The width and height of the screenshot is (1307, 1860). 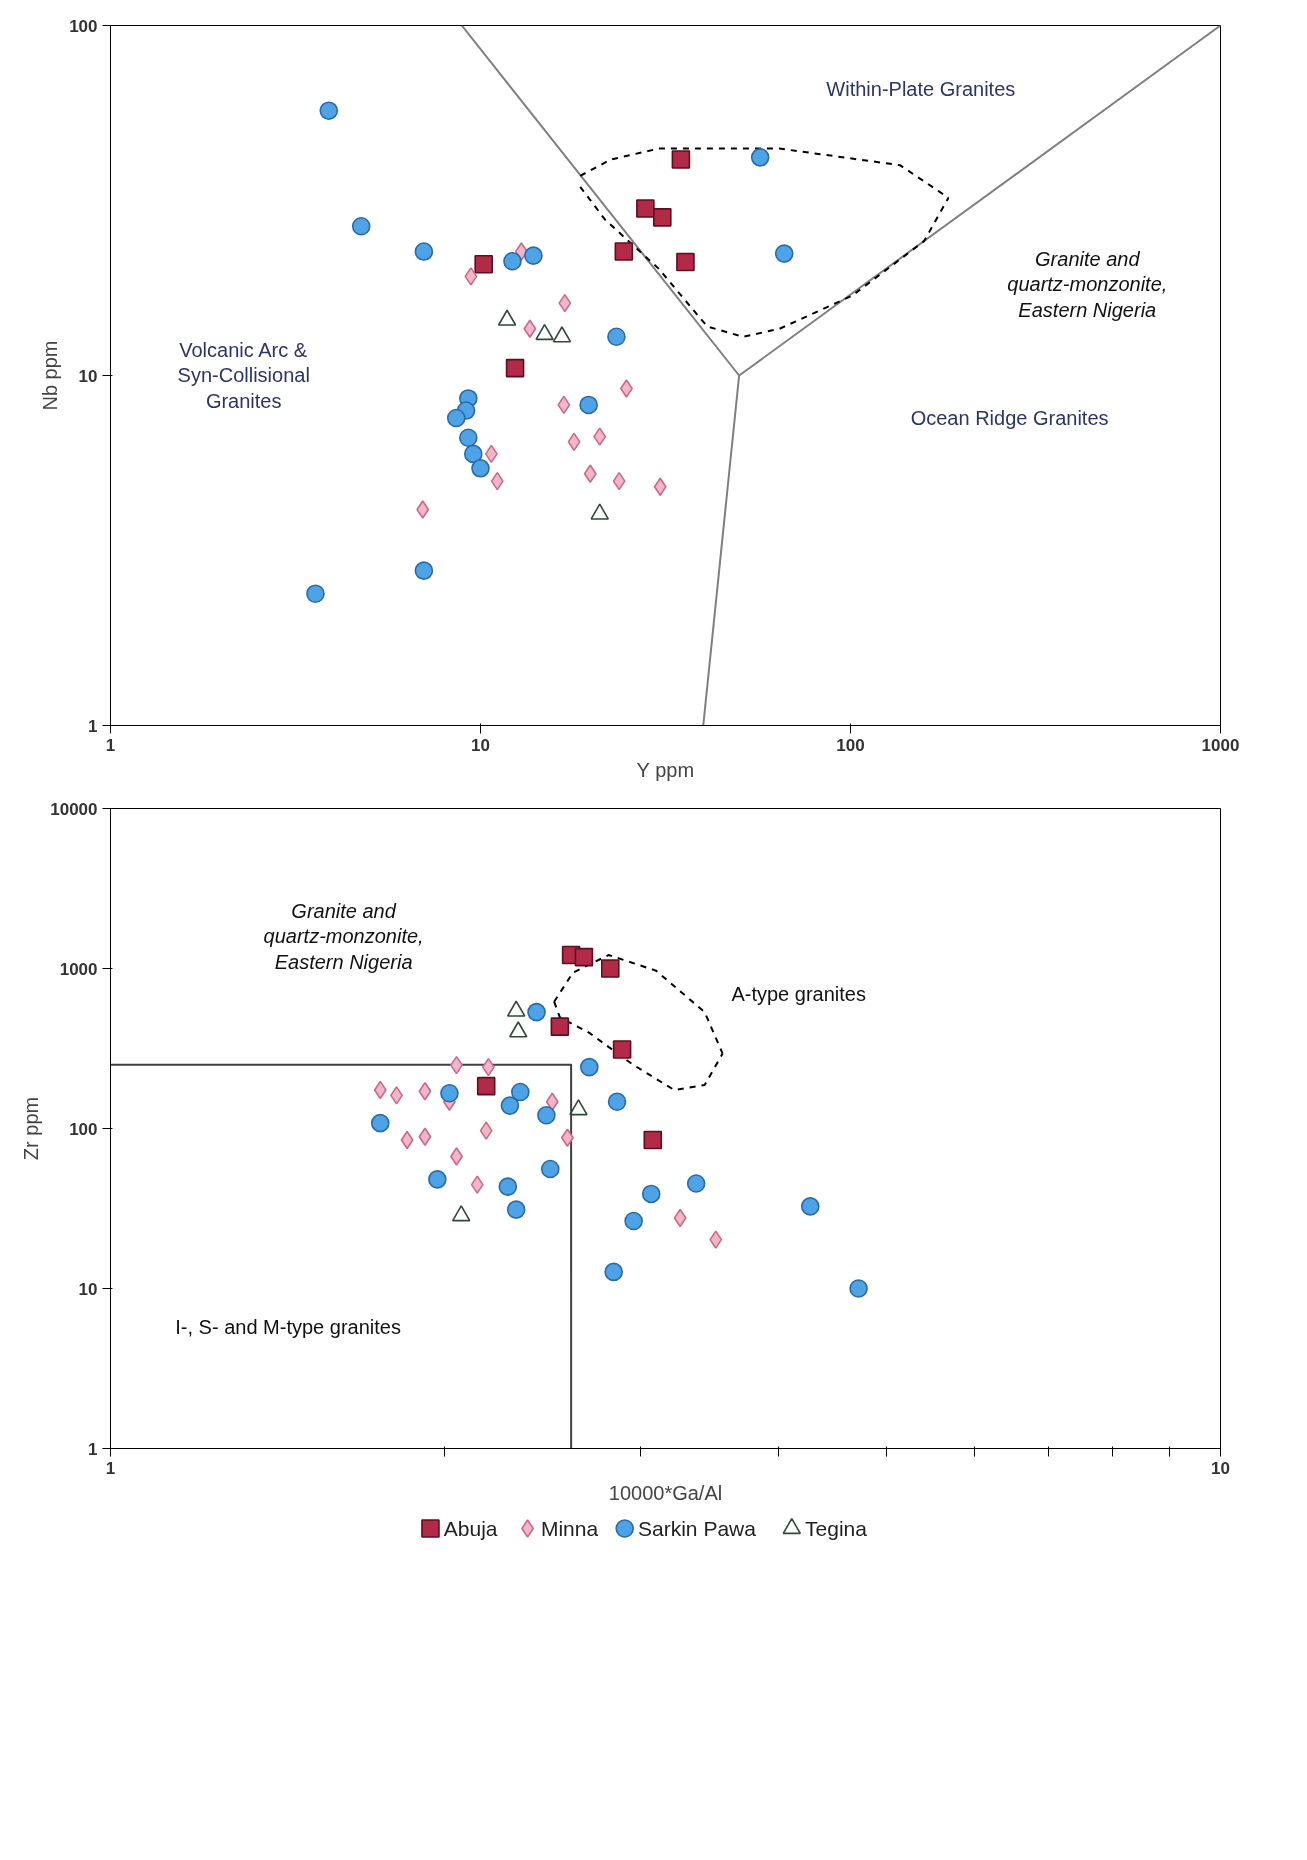 What do you see at coordinates (798, 994) in the screenshot?
I see `annotation: A-type granites` at bounding box center [798, 994].